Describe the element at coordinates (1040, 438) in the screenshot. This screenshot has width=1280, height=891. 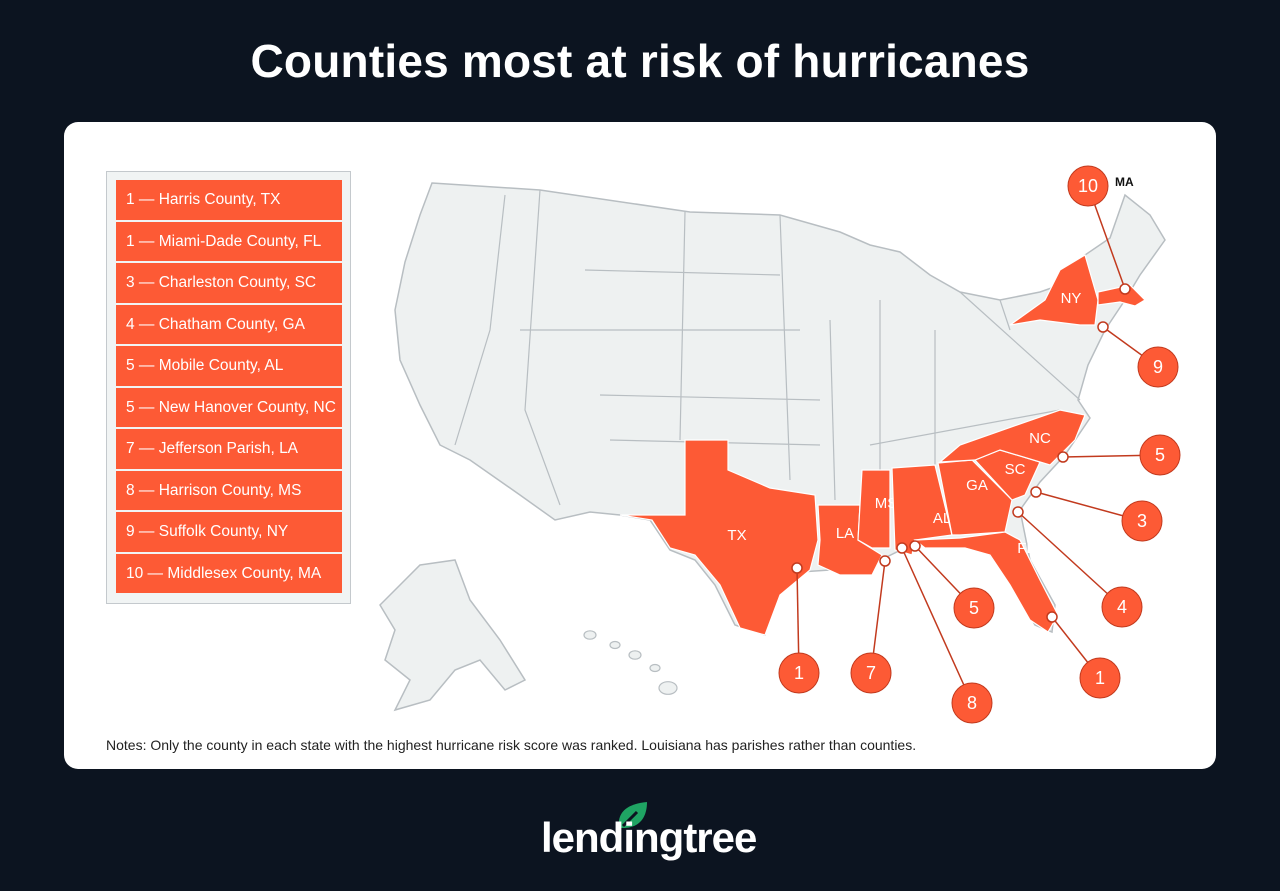
I see `state-label-nc: NC` at that location.